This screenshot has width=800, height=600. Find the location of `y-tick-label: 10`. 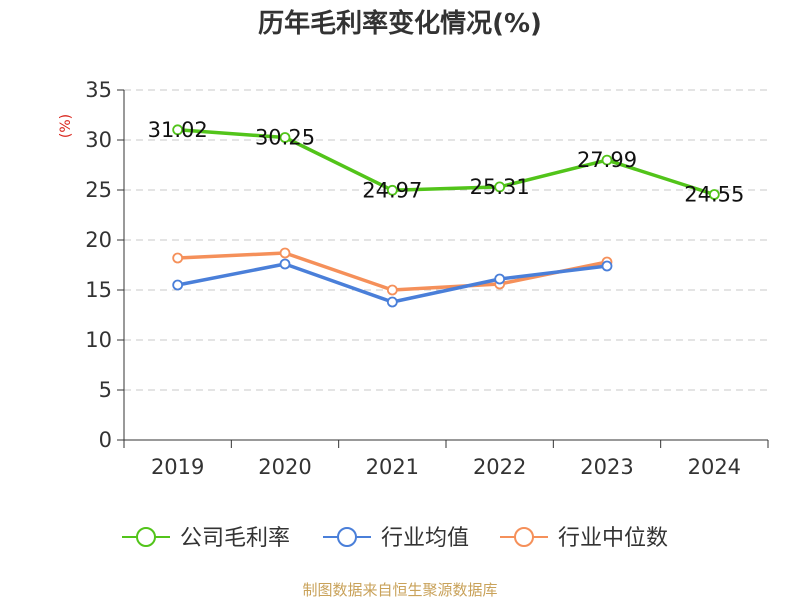

y-tick-label: 10 is located at coordinates (98, 340).